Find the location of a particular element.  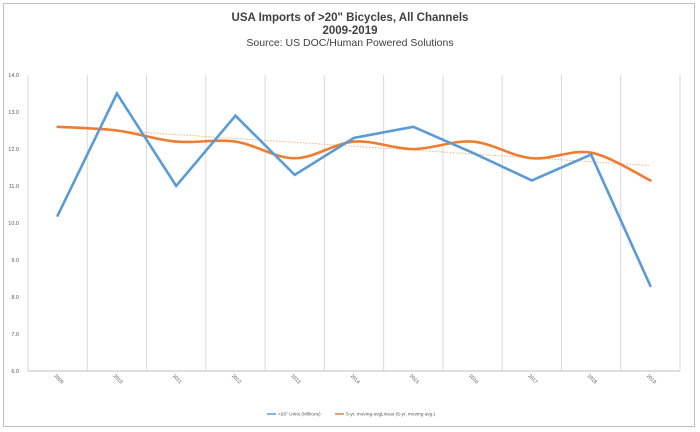

x-tick-label: 2012 is located at coordinates (236, 379).